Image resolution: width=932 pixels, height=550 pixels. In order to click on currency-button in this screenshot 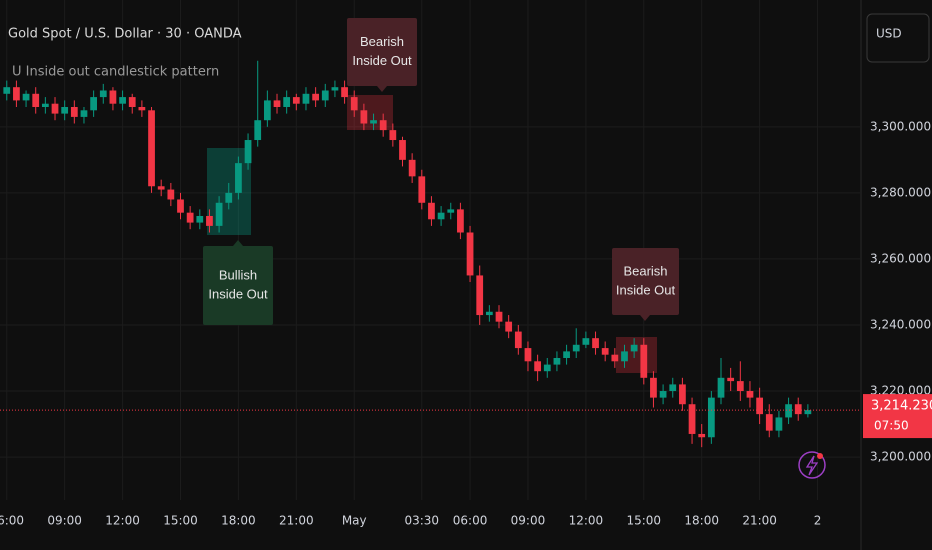, I will do `click(898, 38)`.